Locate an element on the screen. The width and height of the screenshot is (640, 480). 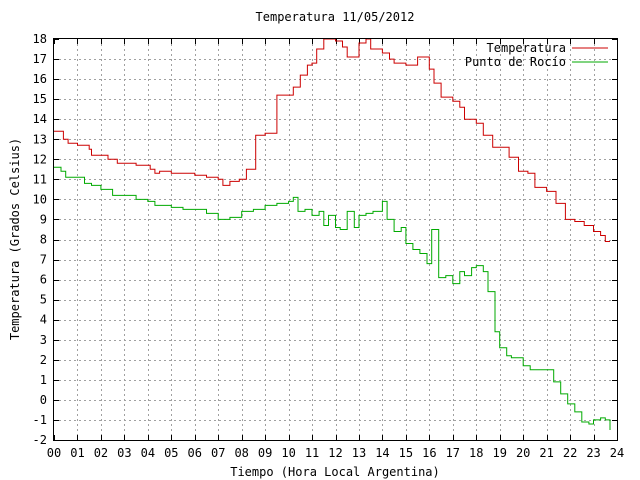
x-tick-label: 10 is located at coordinates (288, 453).